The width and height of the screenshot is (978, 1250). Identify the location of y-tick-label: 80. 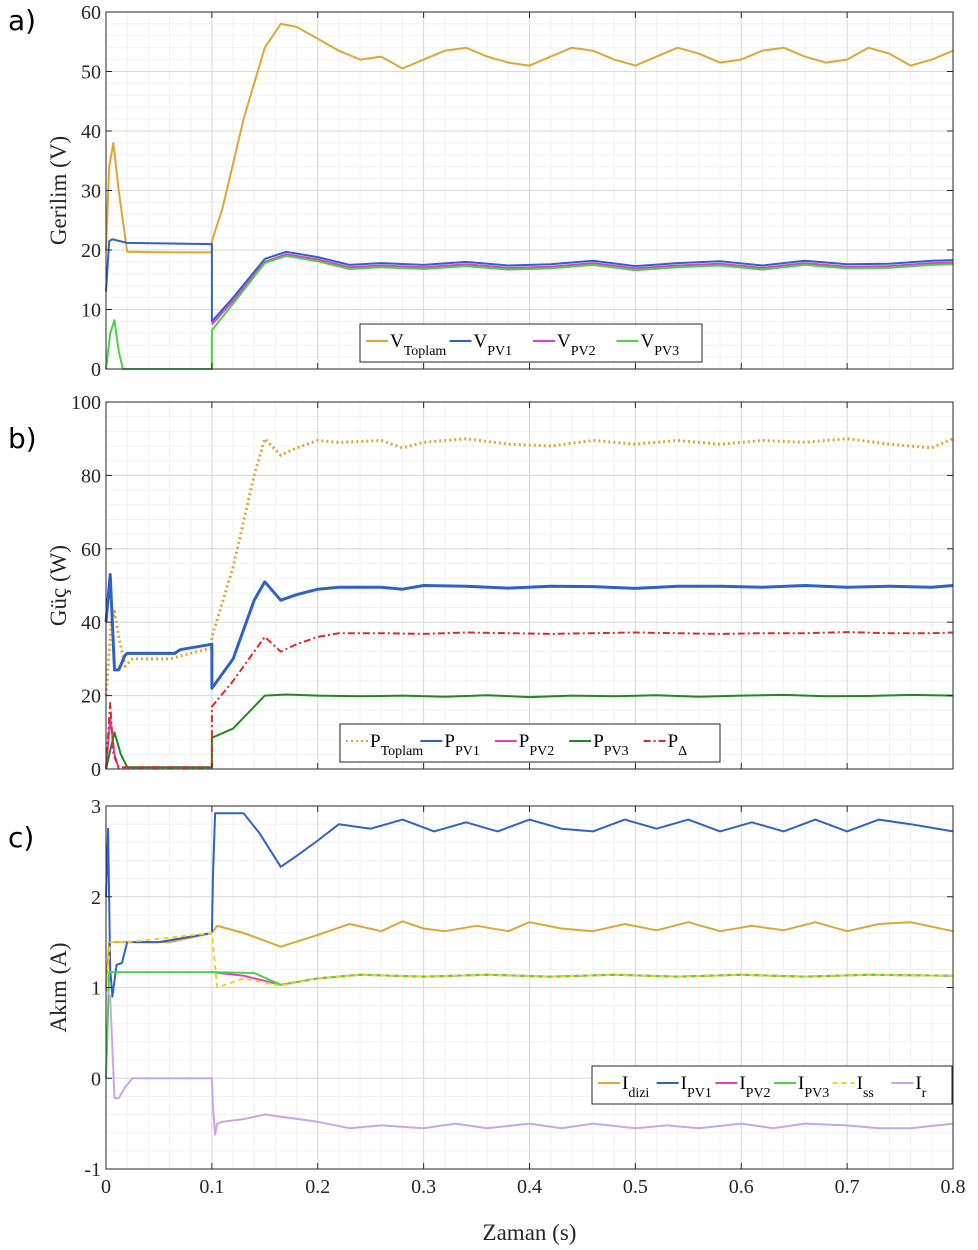
(91, 476).